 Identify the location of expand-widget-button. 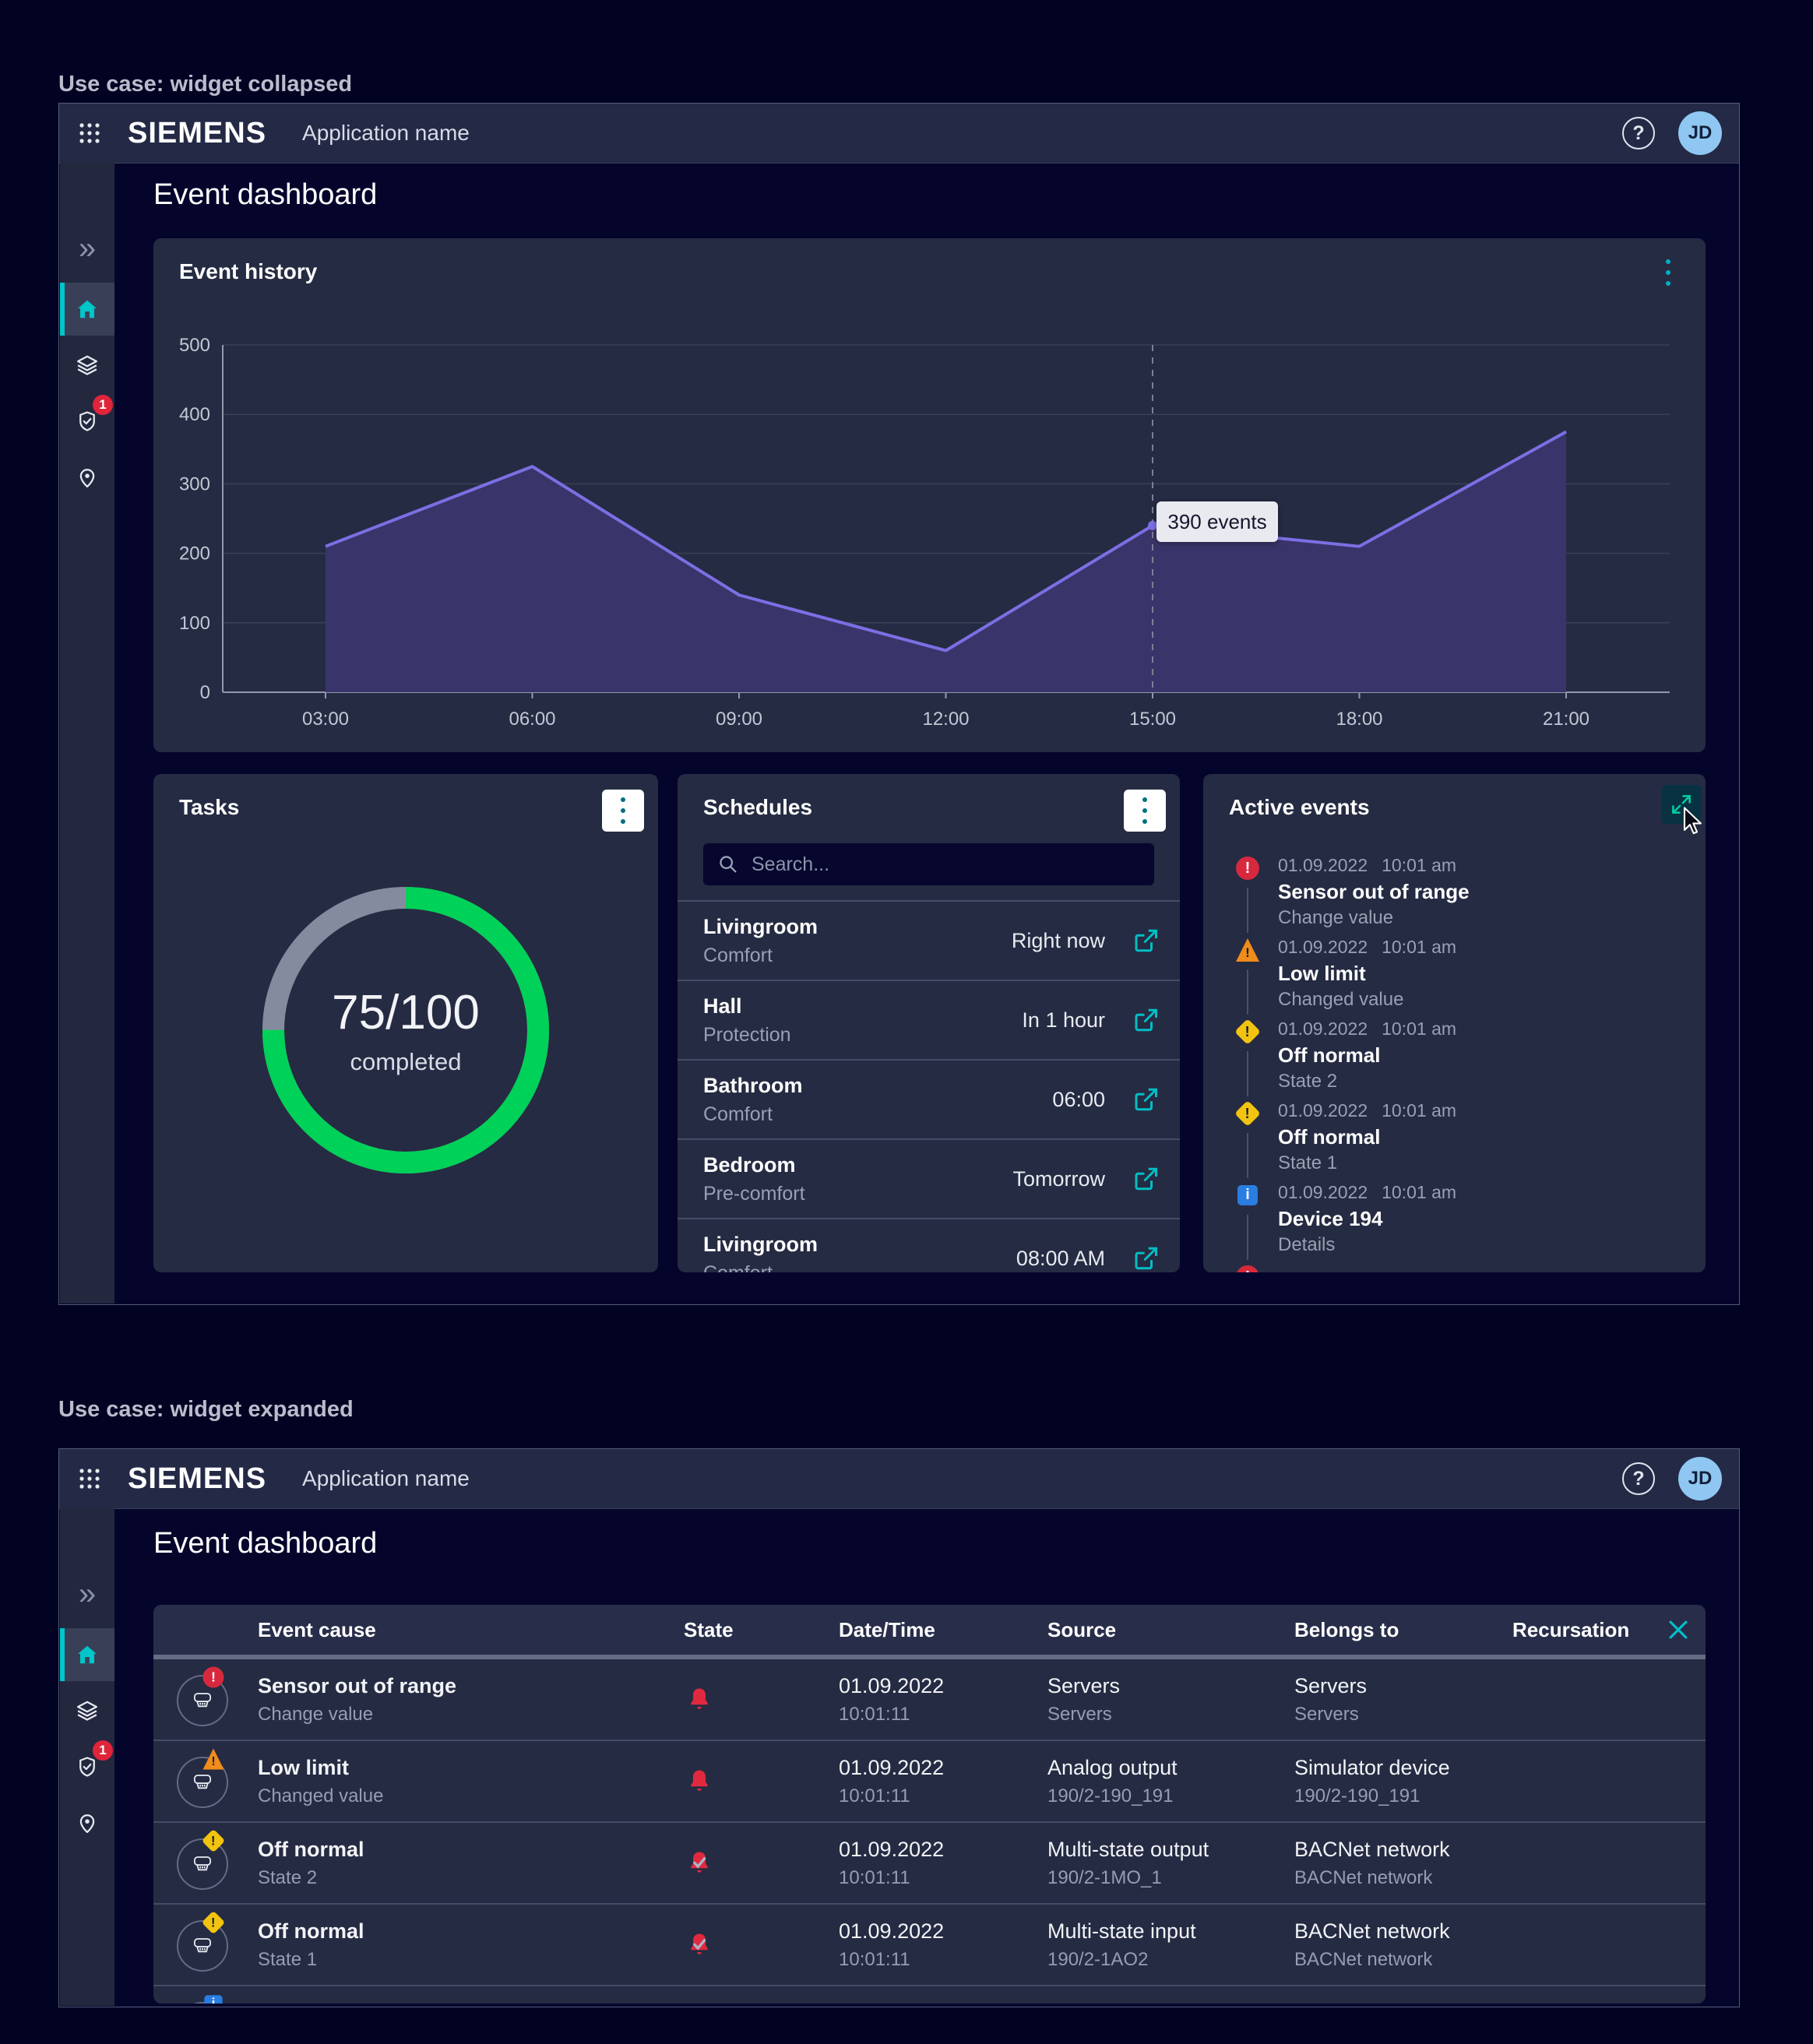
(1681, 804).